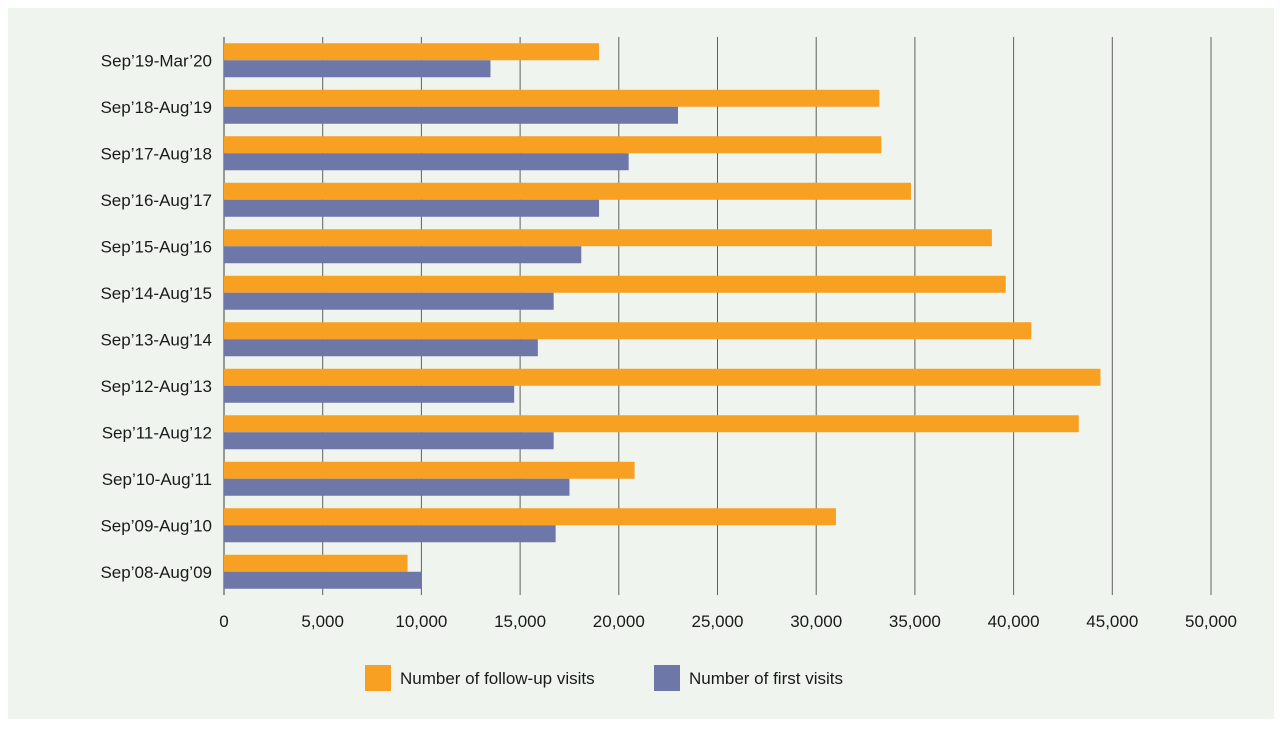 Image resolution: width=1282 pixels, height=735 pixels. I want to click on category-label: Sep’08-Aug’09, so click(156, 572).